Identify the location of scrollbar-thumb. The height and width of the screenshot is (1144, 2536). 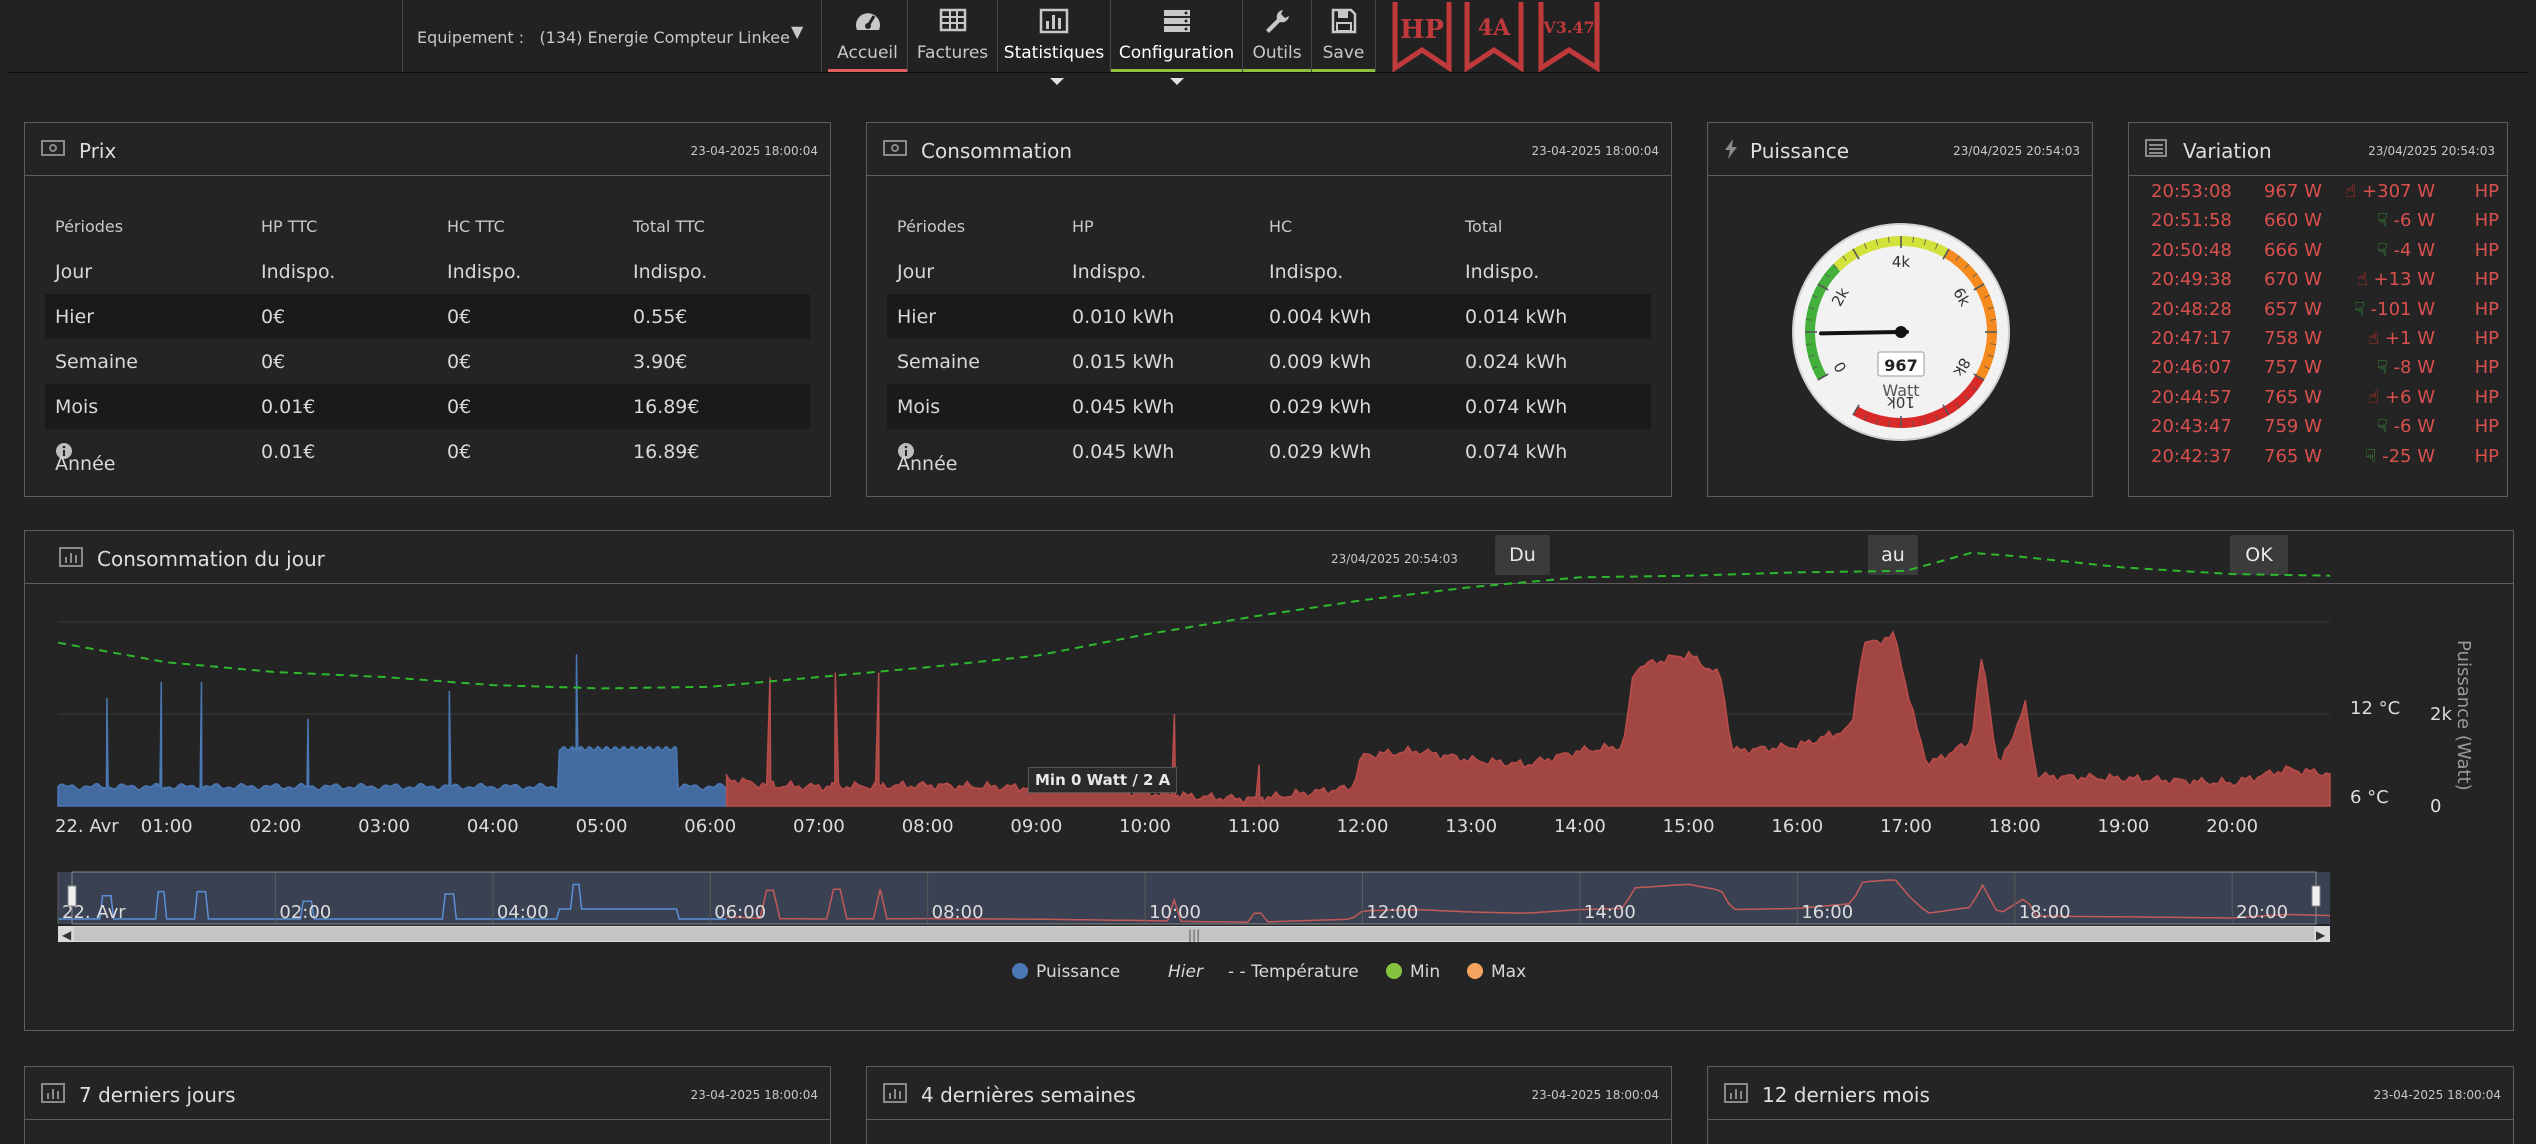
(1194, 934).